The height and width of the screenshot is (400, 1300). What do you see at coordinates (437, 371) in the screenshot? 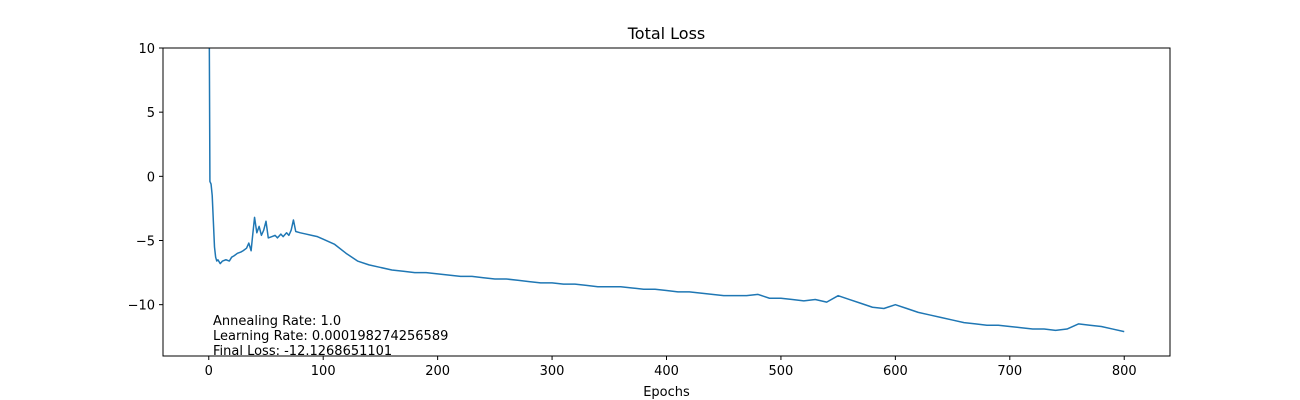
I see `x-tick-label-200: 200` at bounding box center [437, 371].